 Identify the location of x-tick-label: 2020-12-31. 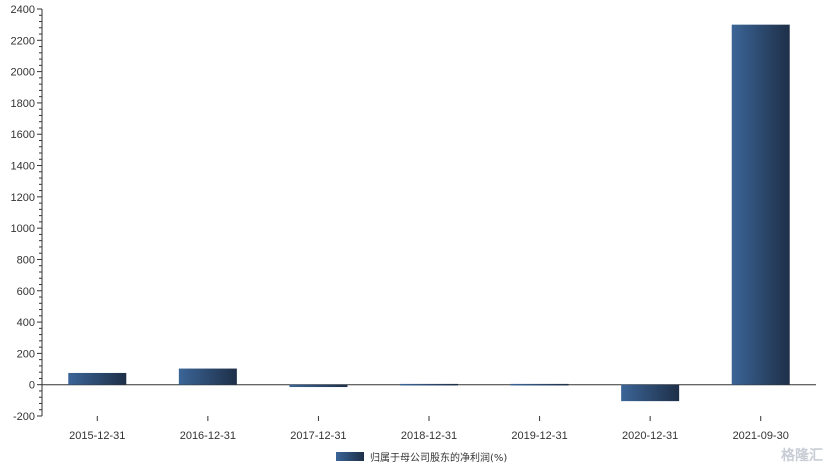
(650, 436).